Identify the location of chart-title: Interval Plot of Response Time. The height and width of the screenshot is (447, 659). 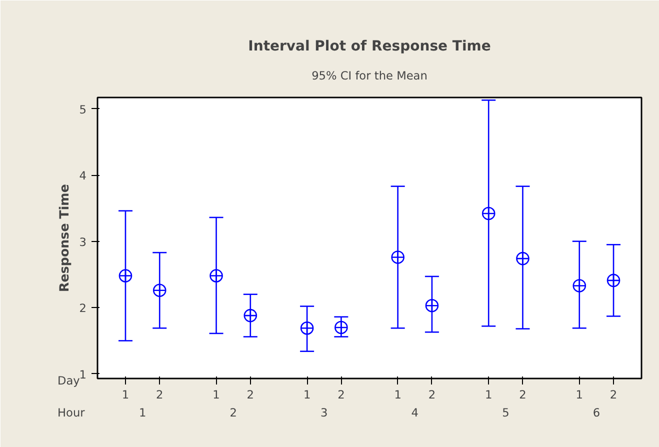
(369, 46).